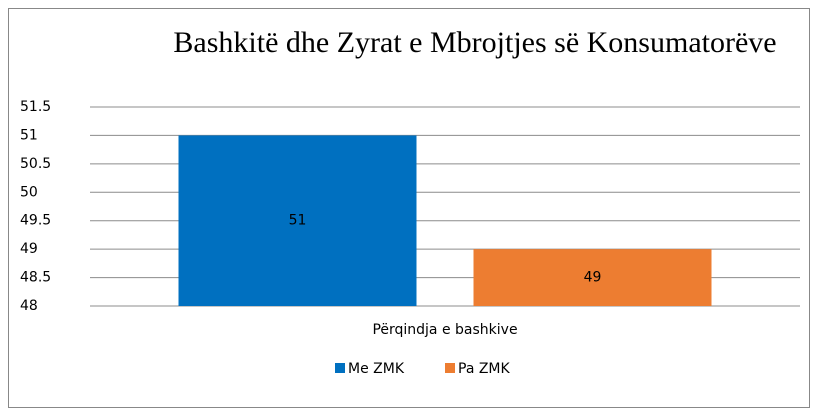 Image resolution: width=819 pixels, height=412 pixels. Describe the element at coordinates (35, 221) in the screenshot. I see `y-tick-label: 49.5` at that location.